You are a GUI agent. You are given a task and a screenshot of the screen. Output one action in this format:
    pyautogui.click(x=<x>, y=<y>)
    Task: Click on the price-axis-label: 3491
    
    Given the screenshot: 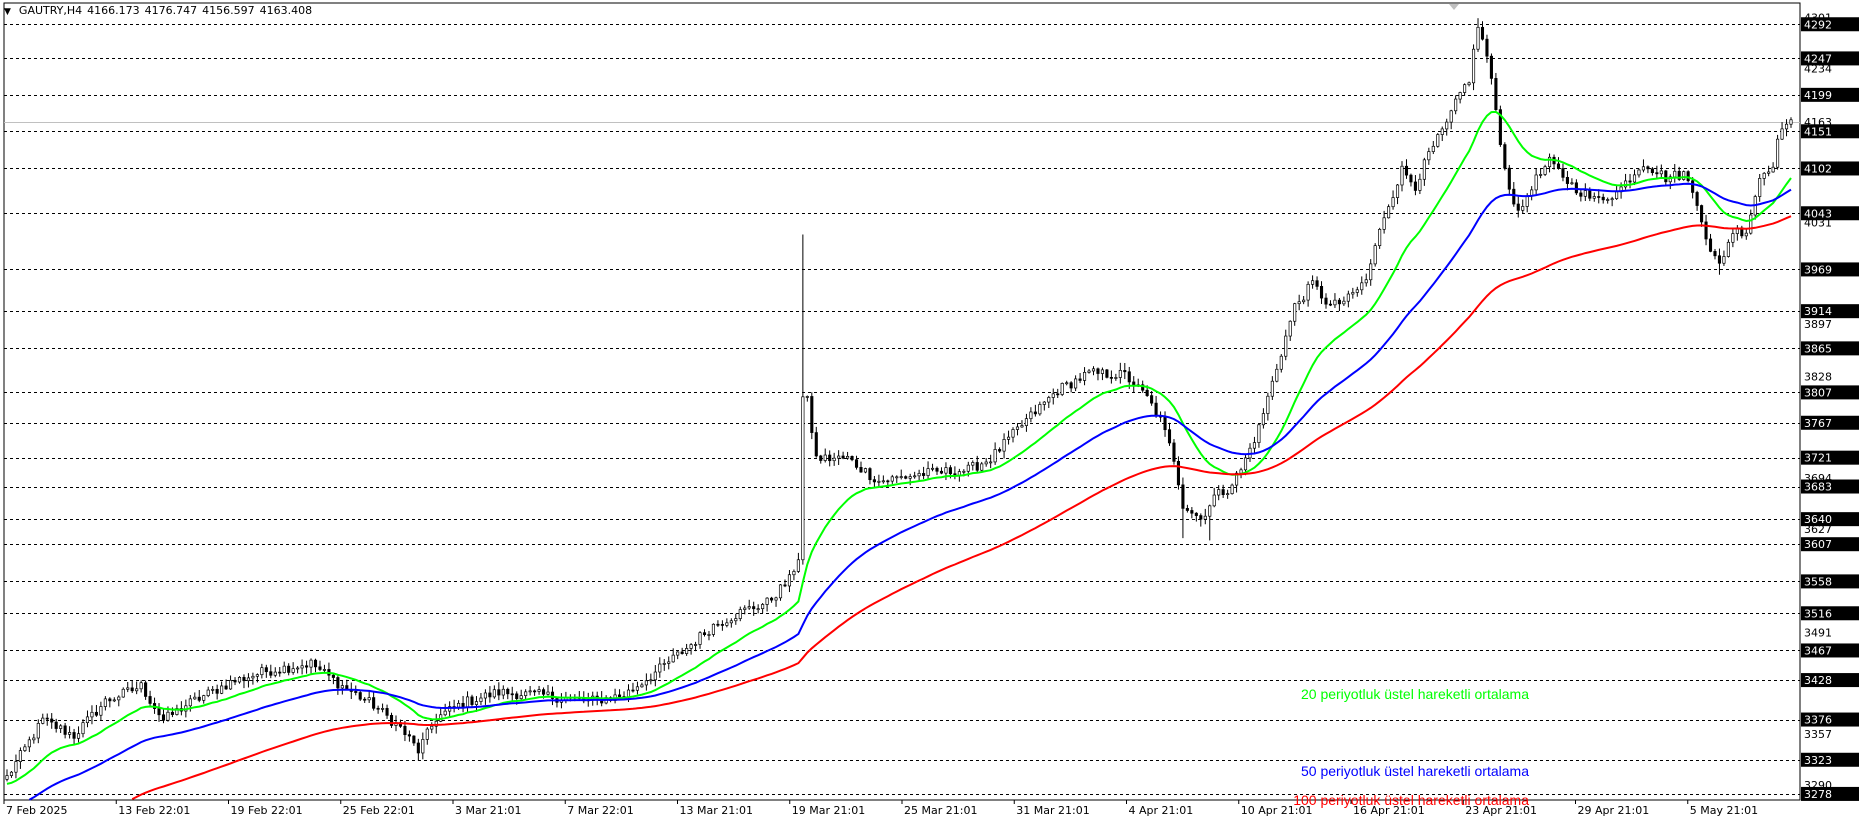 What is the action you would take?
    pyautogui.click(x=1818, y=632)
    